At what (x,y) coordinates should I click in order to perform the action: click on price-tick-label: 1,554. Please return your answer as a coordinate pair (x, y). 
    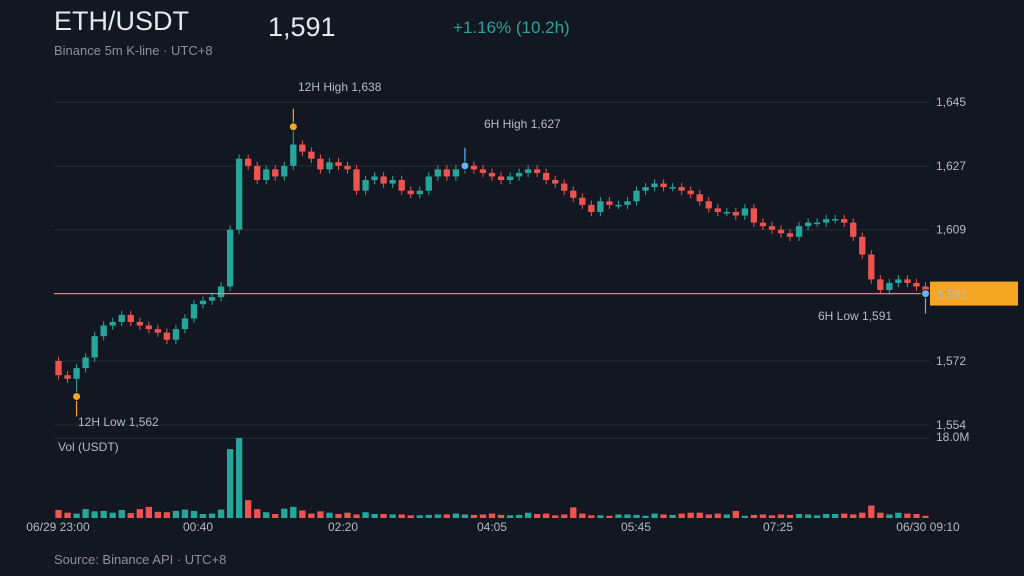
    Looking at the image, I should click on (951, 425).